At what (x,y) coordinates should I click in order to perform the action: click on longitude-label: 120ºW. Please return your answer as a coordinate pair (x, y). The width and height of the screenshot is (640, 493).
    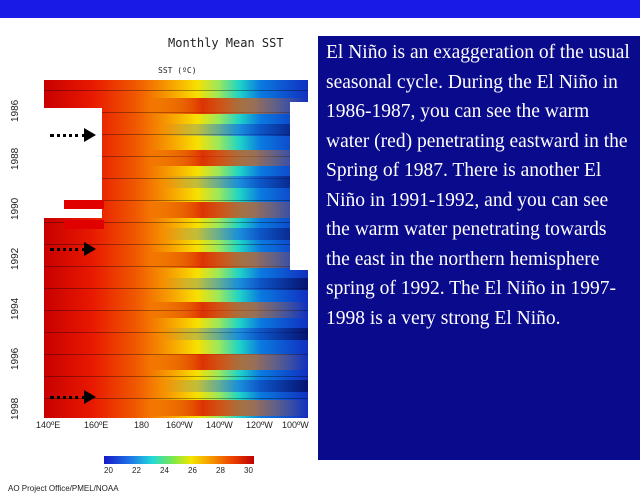
    Looking at the image, I should click on (259, 425).